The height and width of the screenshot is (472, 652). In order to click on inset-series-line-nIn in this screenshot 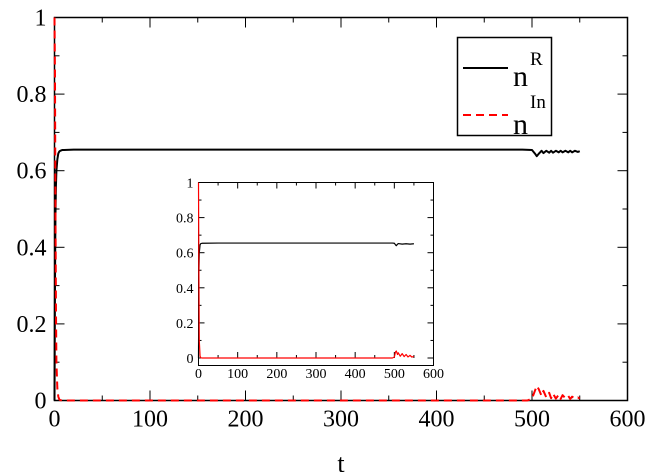, I will do `click(306, 270)`.